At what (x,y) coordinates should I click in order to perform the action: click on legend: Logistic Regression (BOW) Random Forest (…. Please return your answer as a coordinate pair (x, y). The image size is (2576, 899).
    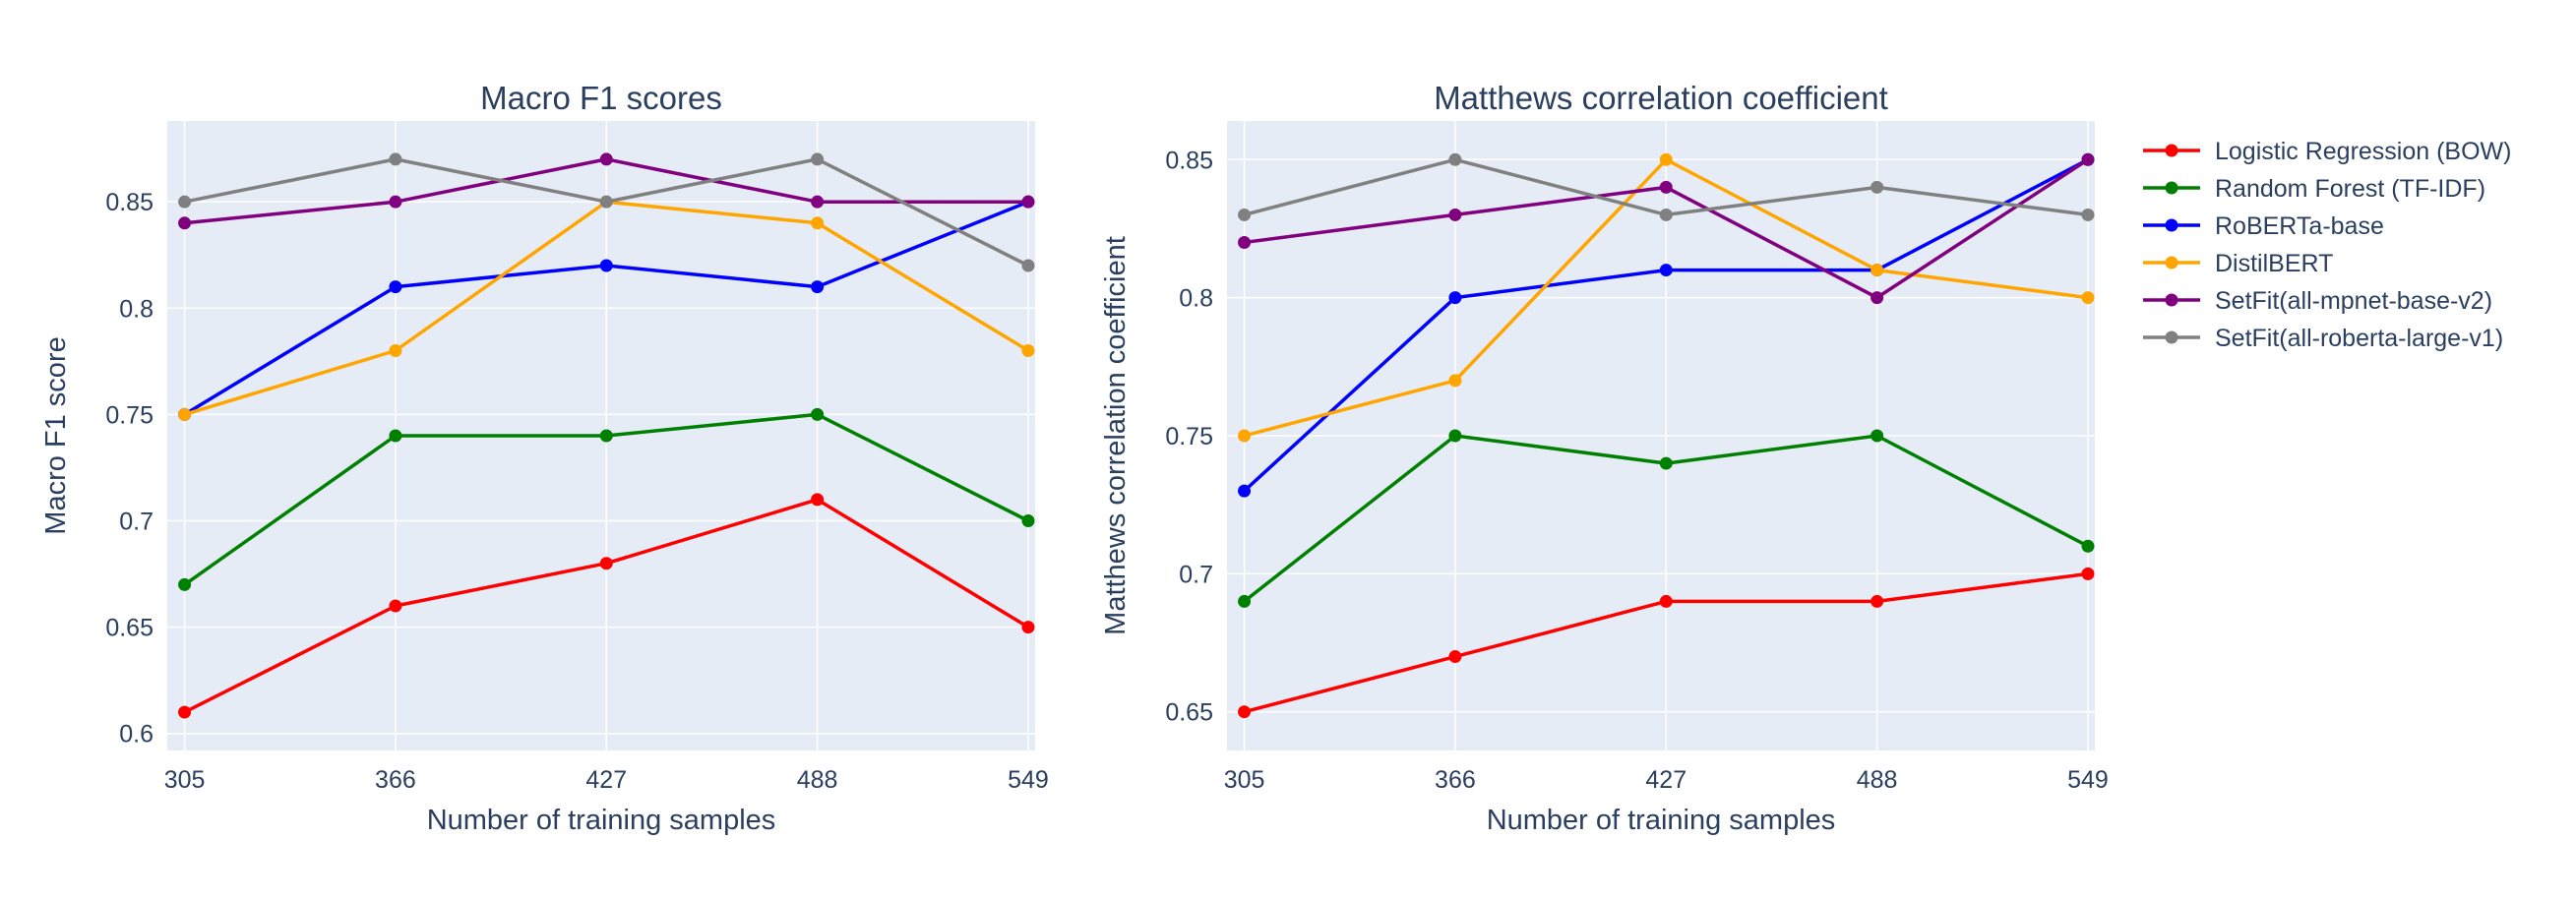
    Looking at the image, I should click on (2327, 245).